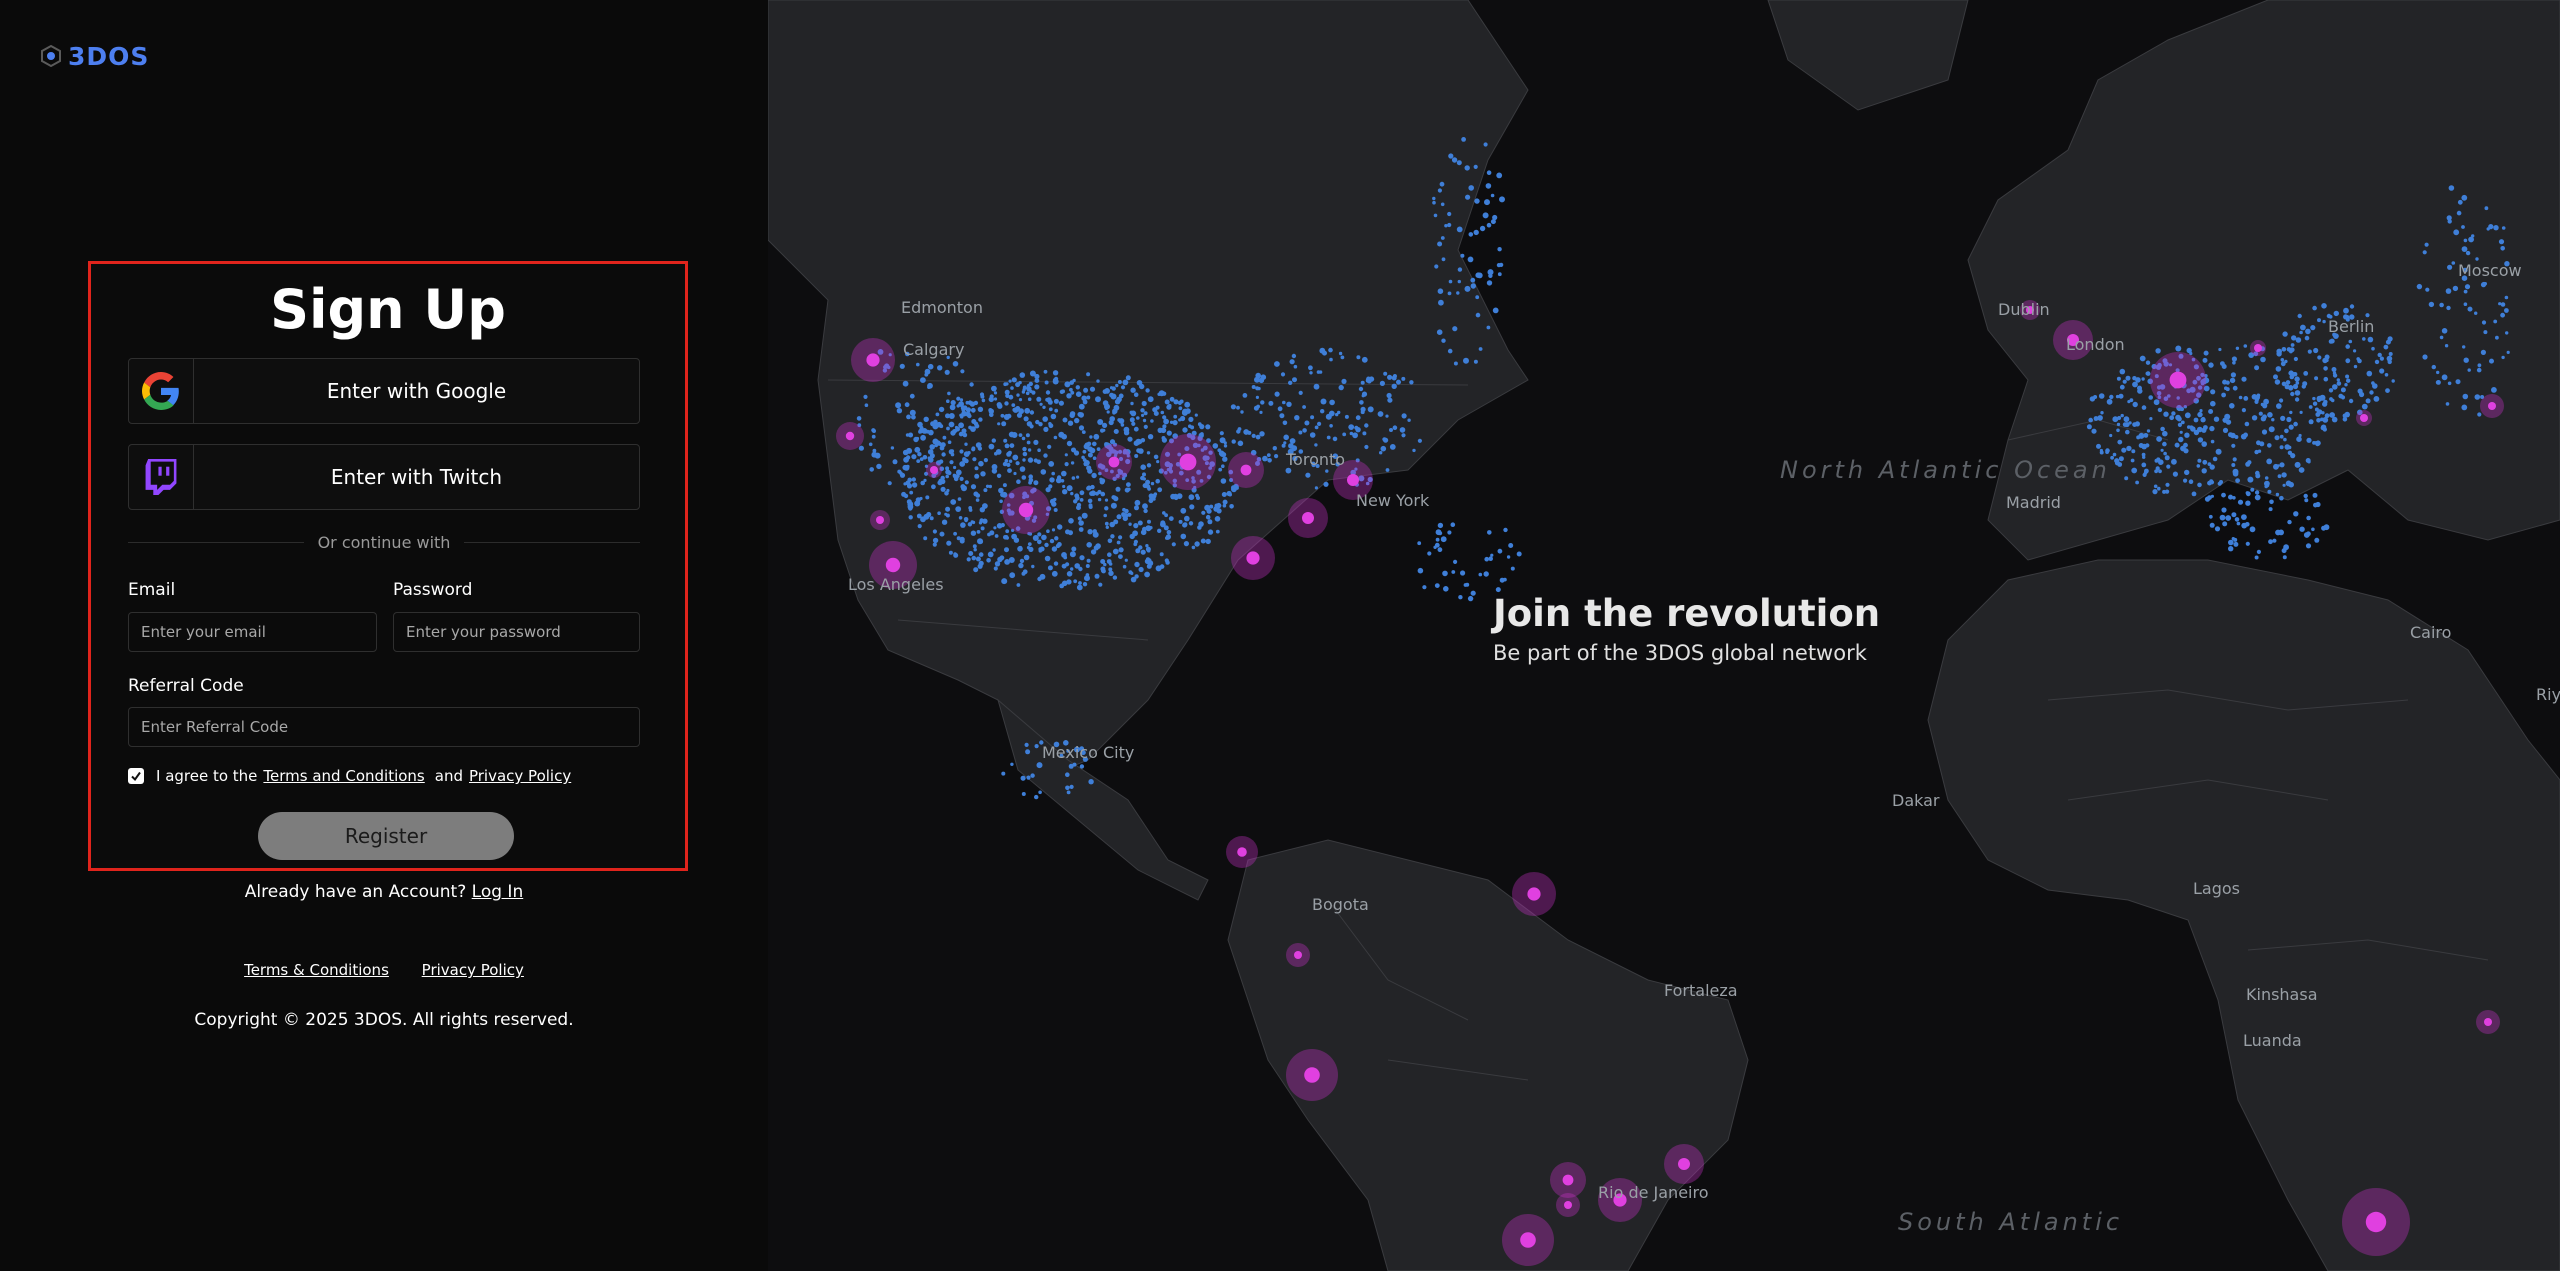 Image resolution: width=2560 pixels, height=1271 pixels. I want to click on terms-link: Terms and Conditions, so click(344, 776).